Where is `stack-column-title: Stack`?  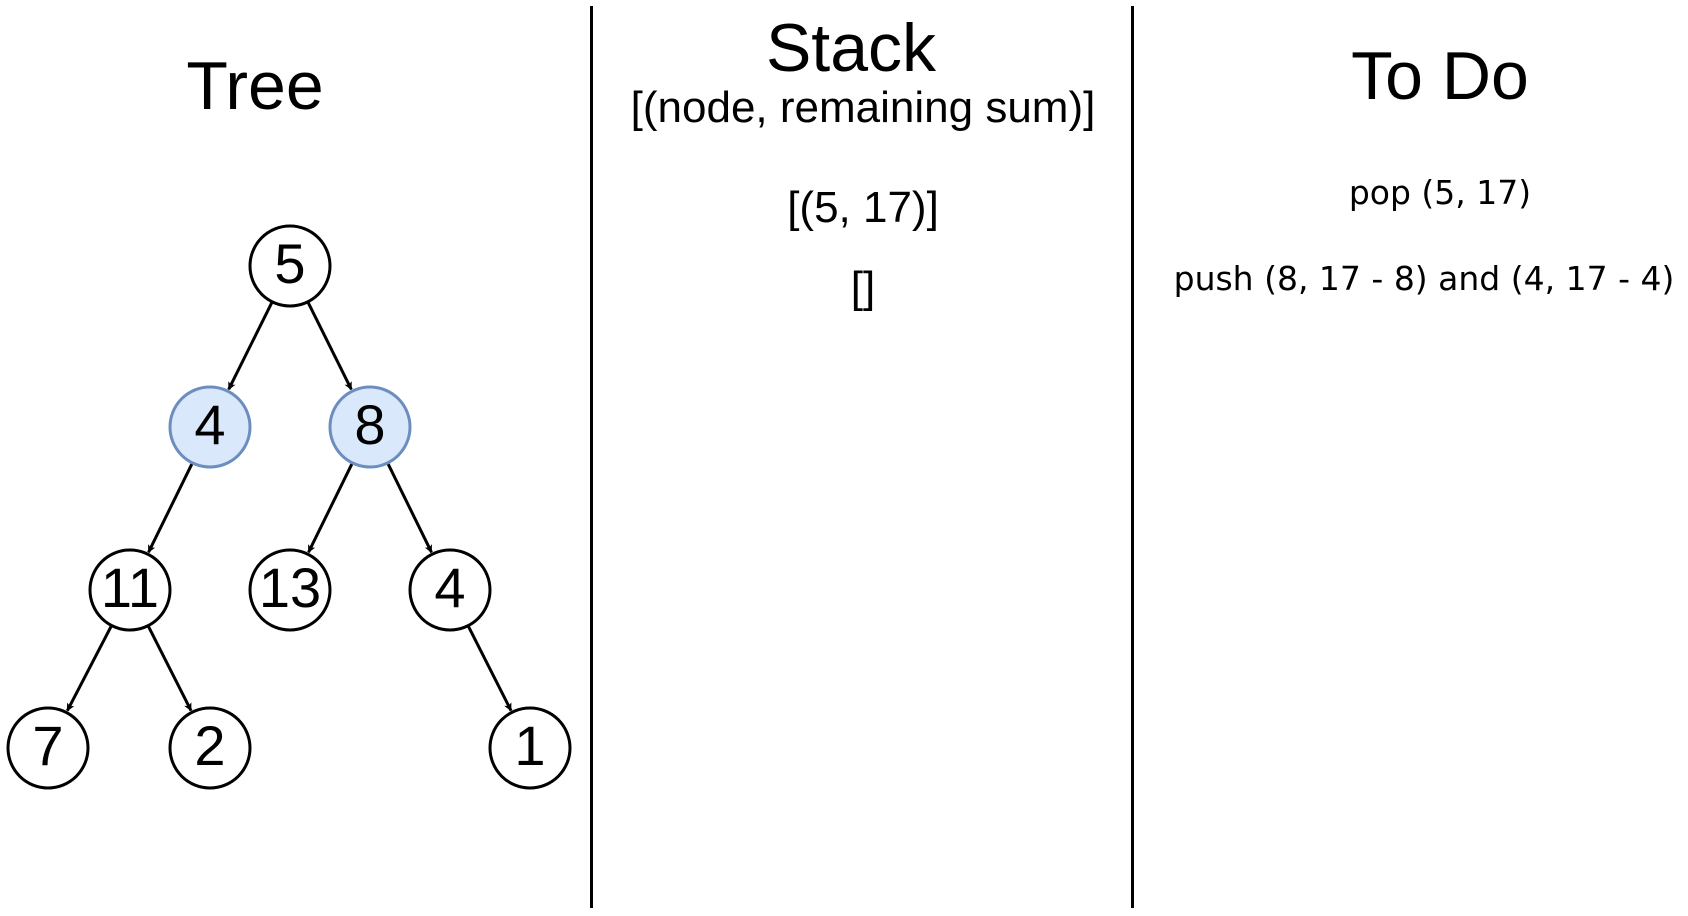 stack-column-title: Stack is located at coordinates (851, 48).